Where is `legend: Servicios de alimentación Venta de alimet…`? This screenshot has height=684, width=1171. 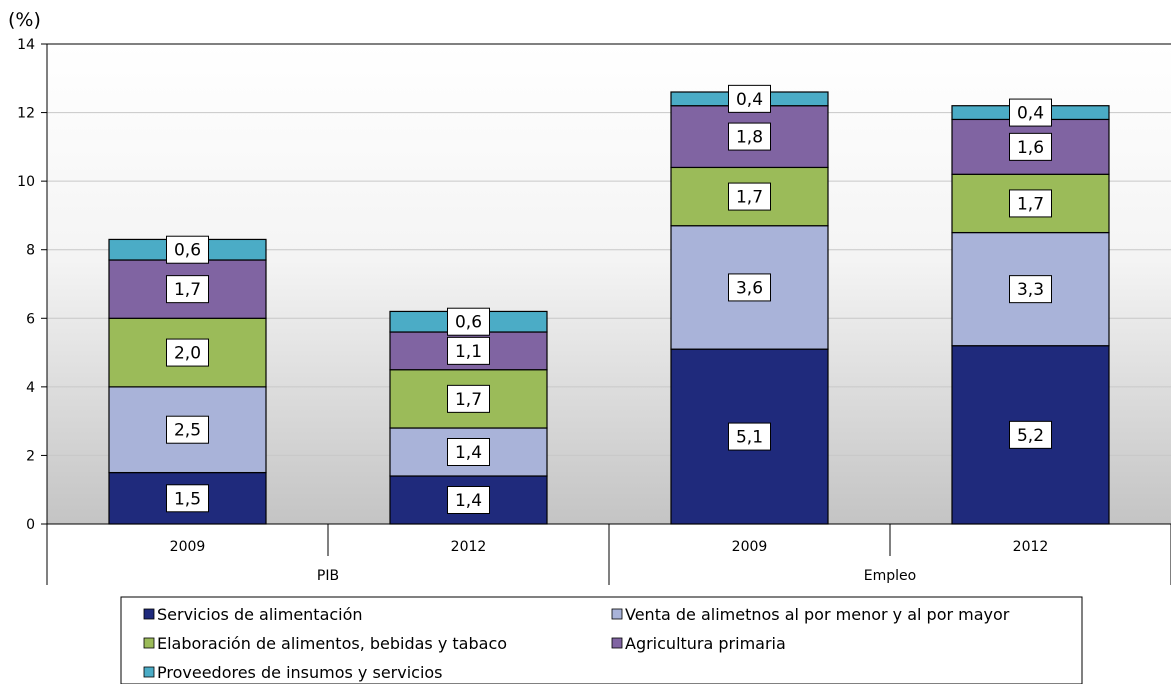
legend: Servicios de alimentación Venta de alimet… is located at coordinates (601, 640).